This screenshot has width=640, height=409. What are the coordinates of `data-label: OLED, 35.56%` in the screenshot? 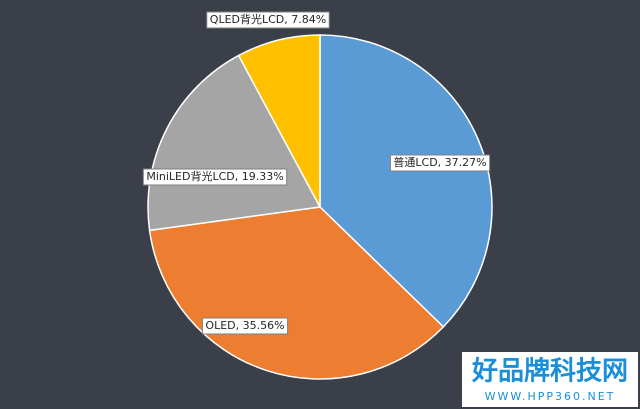 It's located at (245, 326).